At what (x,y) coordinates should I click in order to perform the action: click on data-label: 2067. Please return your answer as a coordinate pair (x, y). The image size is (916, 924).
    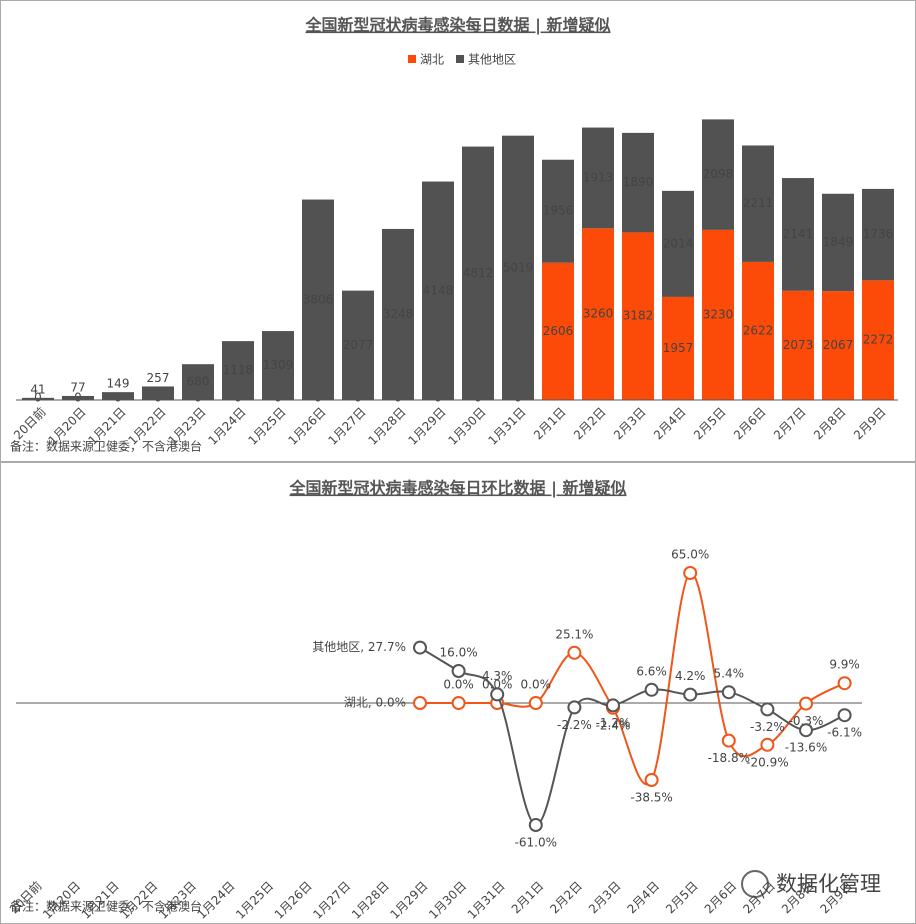
    Looking at the image, I should click on (838, 345).